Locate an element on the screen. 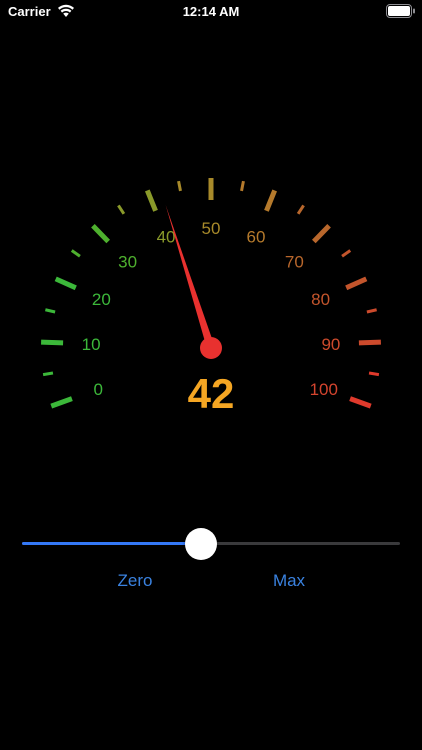 The height and width of the screenshot is (750, 422). gauge-needle-hub is located at coordinates (211, 348).